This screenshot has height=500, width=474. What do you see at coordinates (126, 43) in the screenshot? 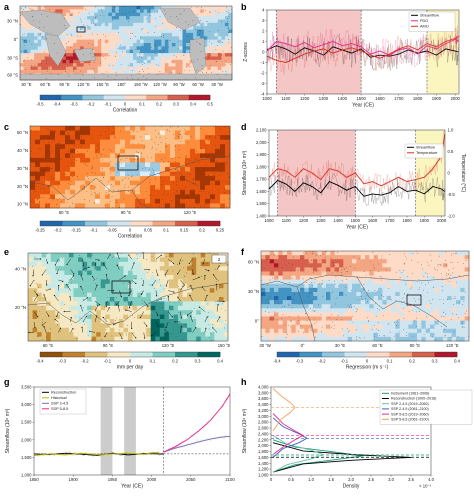
I see `svg-a-frame` at bounding box center [126, 43].